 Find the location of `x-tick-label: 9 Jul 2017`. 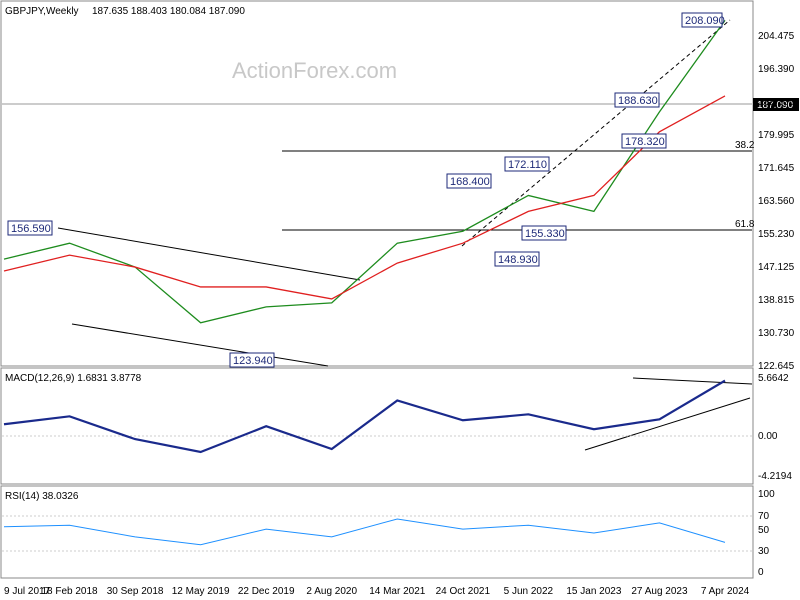

x-tick-label: 9 Jul 2017 is located at coordinates (27, 591).